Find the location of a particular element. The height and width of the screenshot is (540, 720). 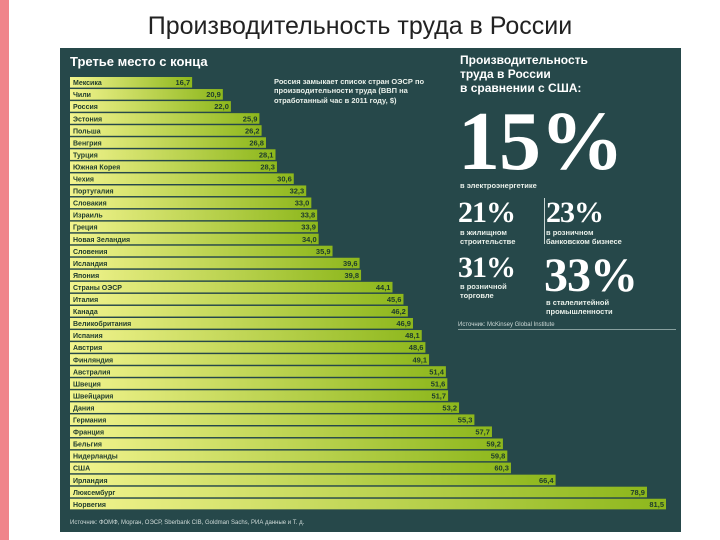

value-label: 33,9 is located at coordinates (308, 227).